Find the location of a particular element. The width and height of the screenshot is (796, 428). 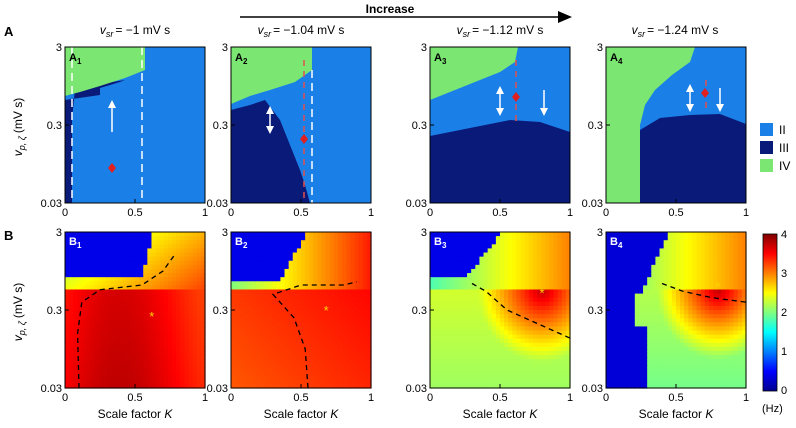

region-iii is located at coordinates (693, 158).